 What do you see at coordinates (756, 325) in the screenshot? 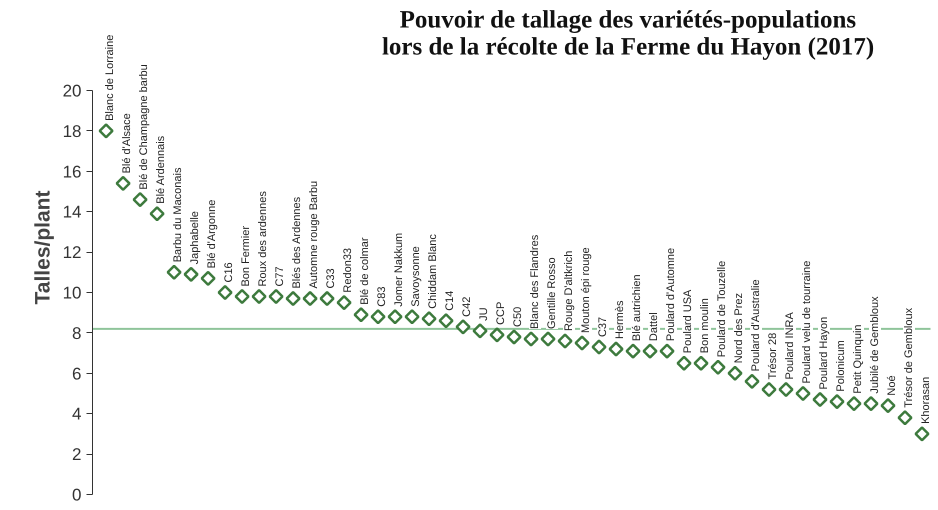
I see `x-tick-label: Poulard d'Australie` at bounding box center [756, 325].